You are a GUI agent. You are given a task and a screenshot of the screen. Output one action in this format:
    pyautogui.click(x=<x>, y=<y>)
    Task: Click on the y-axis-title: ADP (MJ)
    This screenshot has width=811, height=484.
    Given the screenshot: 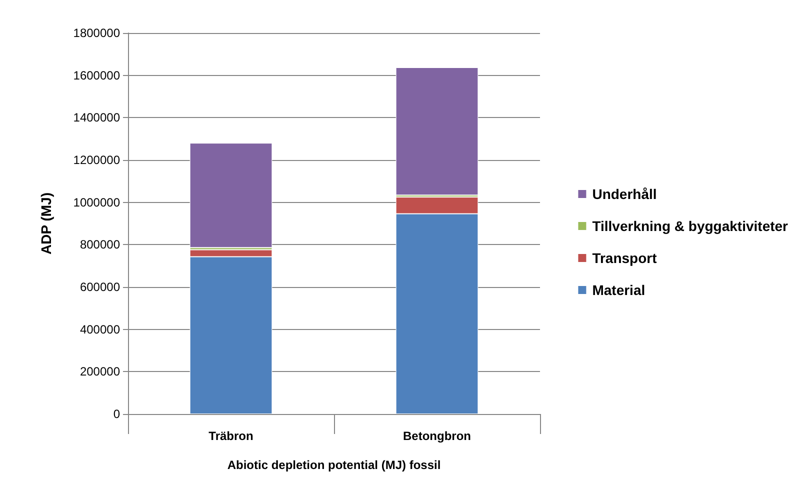 What is the action you would take?
    pyautogui.click(x=46, y=223)
    